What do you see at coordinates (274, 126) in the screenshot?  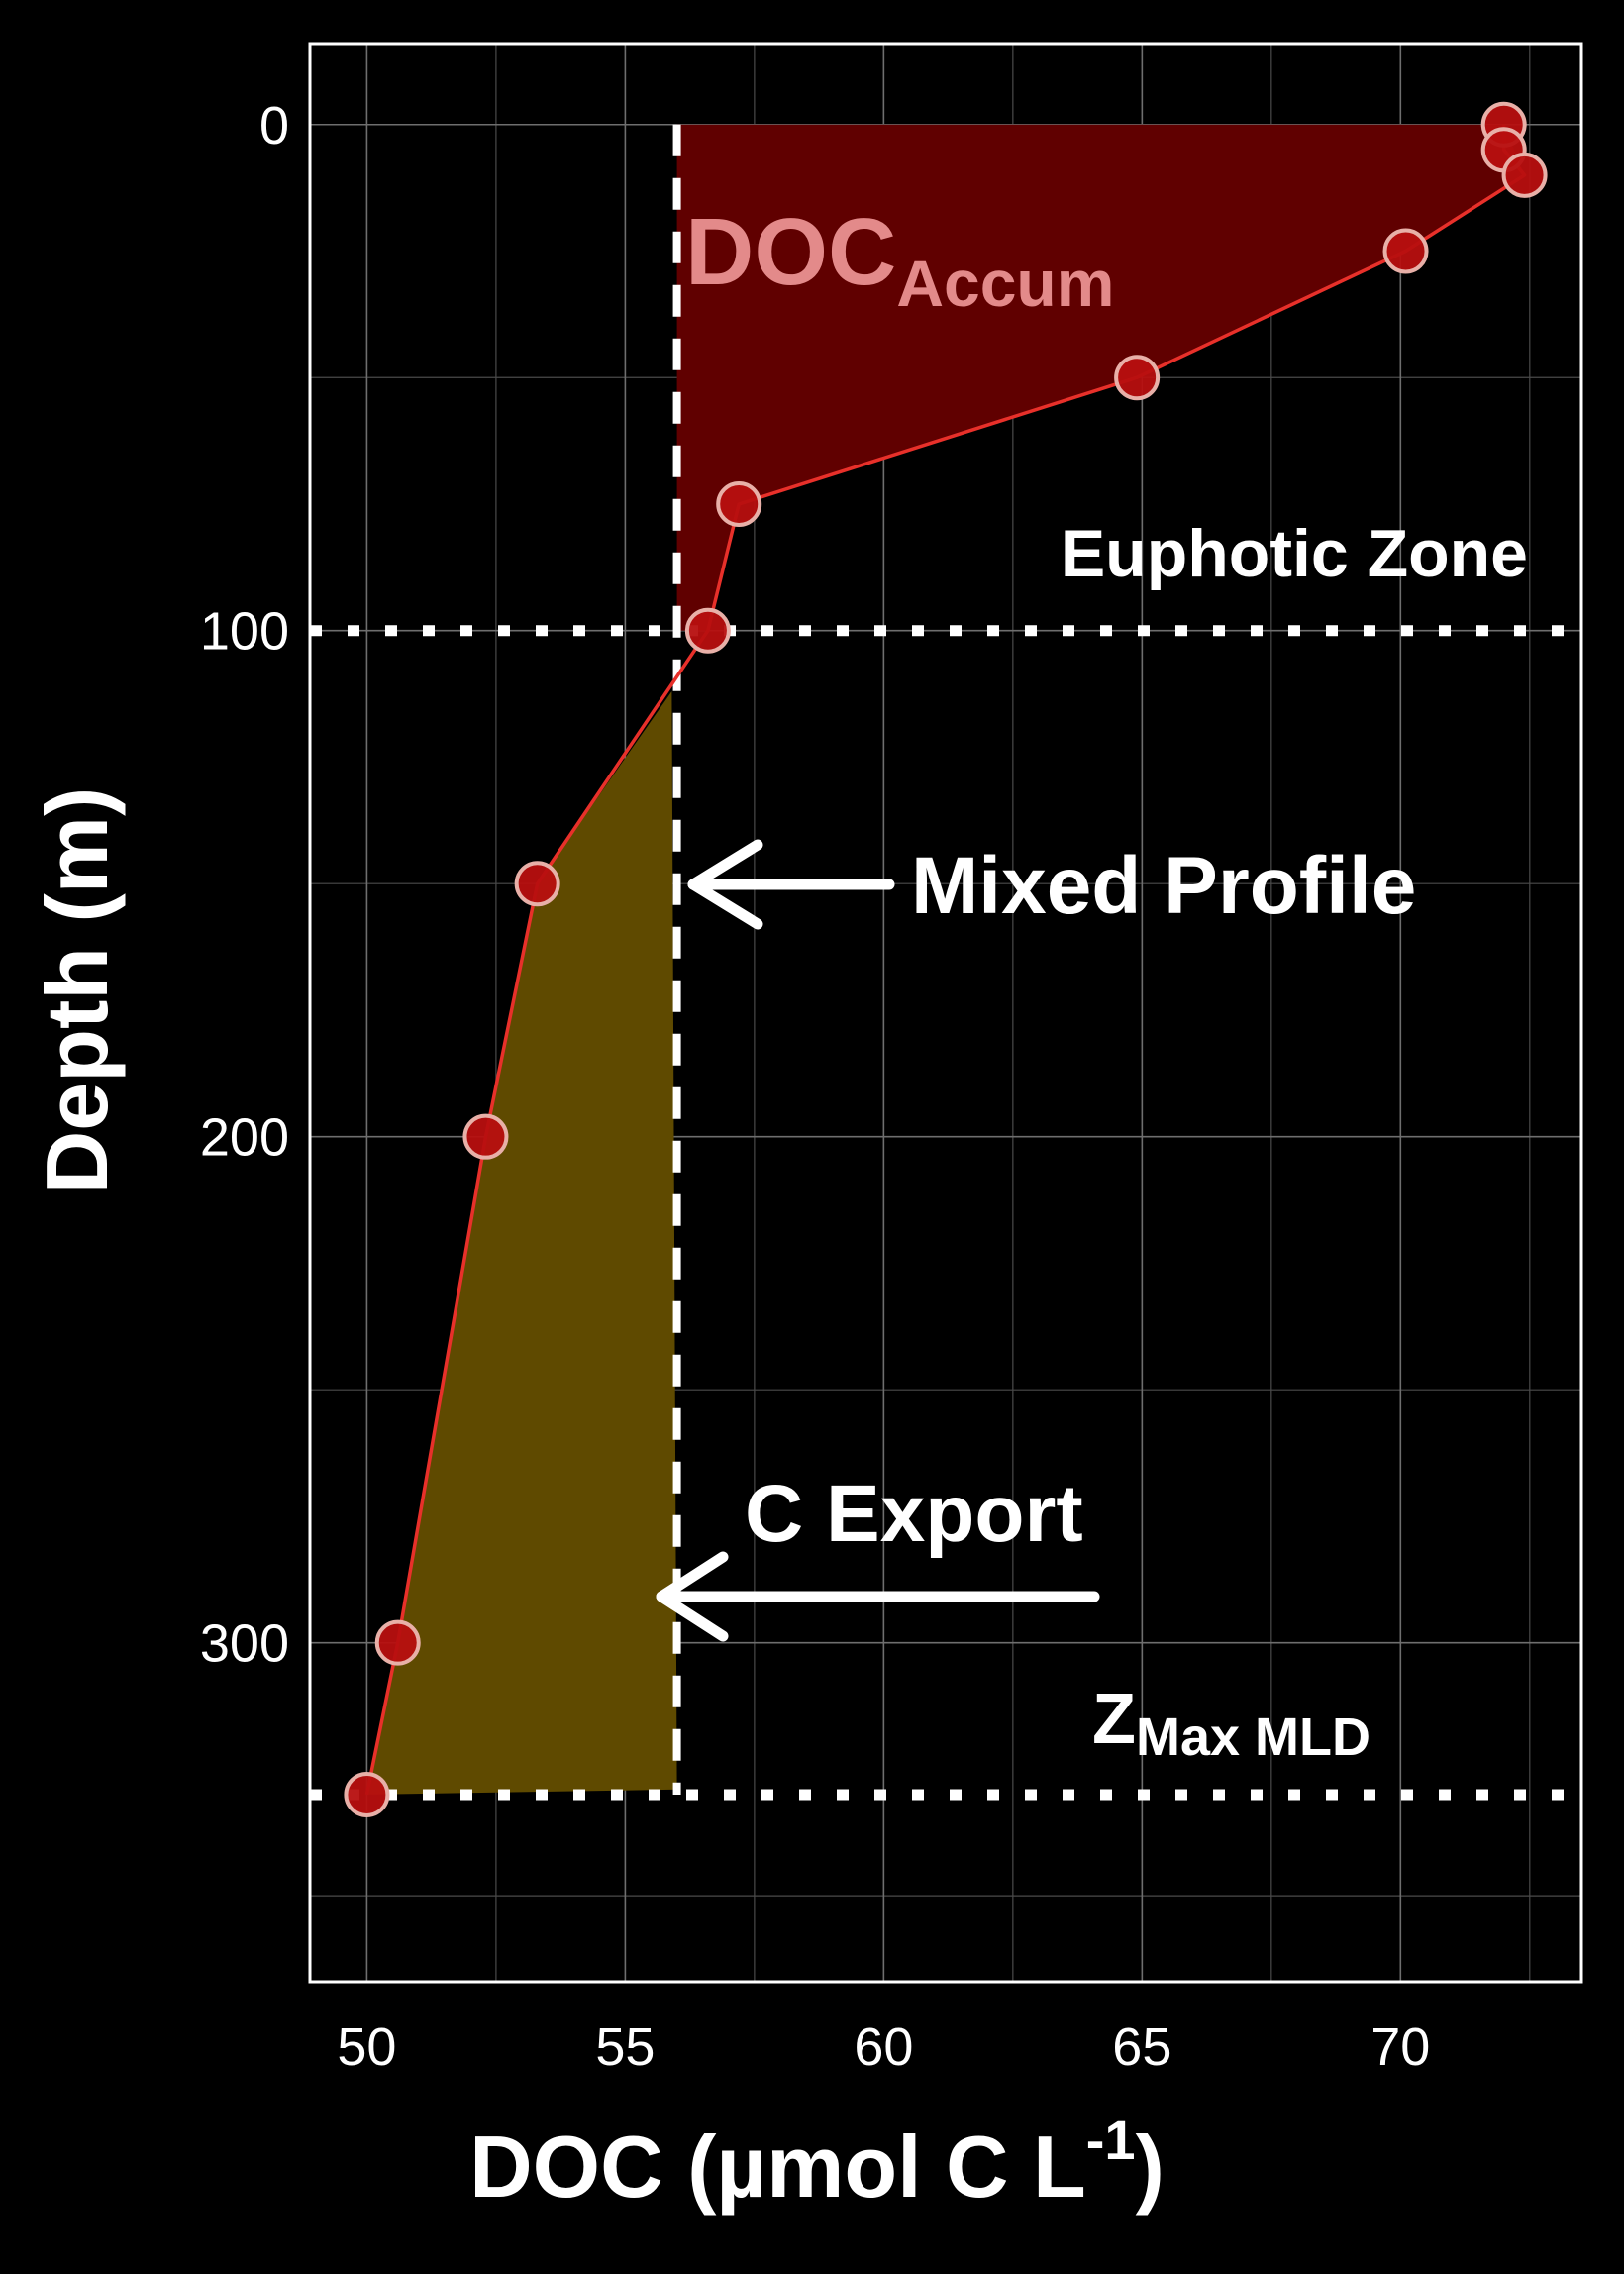 I see `y-tick-label: 0` at bounding box center [274, 126].